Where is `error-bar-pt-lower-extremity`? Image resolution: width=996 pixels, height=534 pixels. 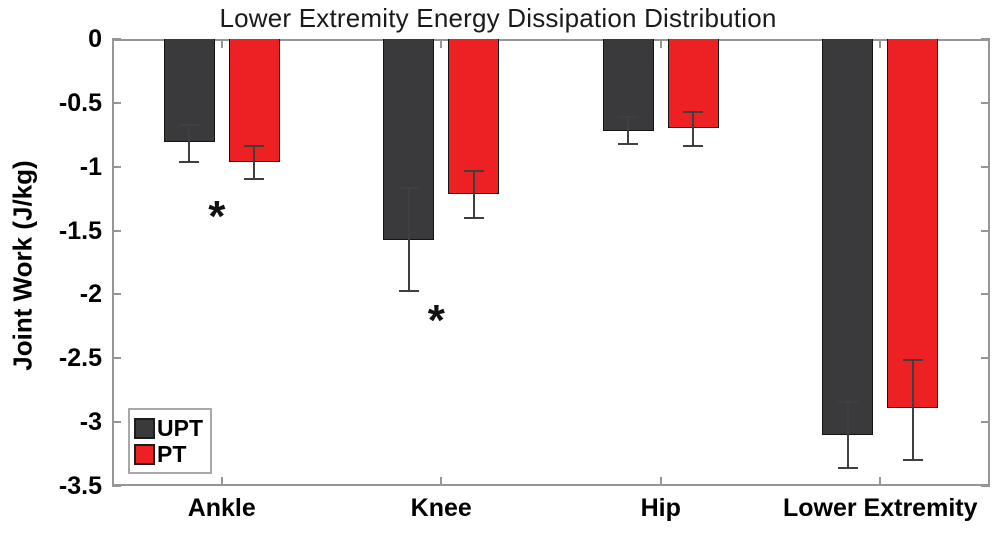 error-bar-pt-lower-extremity is located at coordinates (912, 410).